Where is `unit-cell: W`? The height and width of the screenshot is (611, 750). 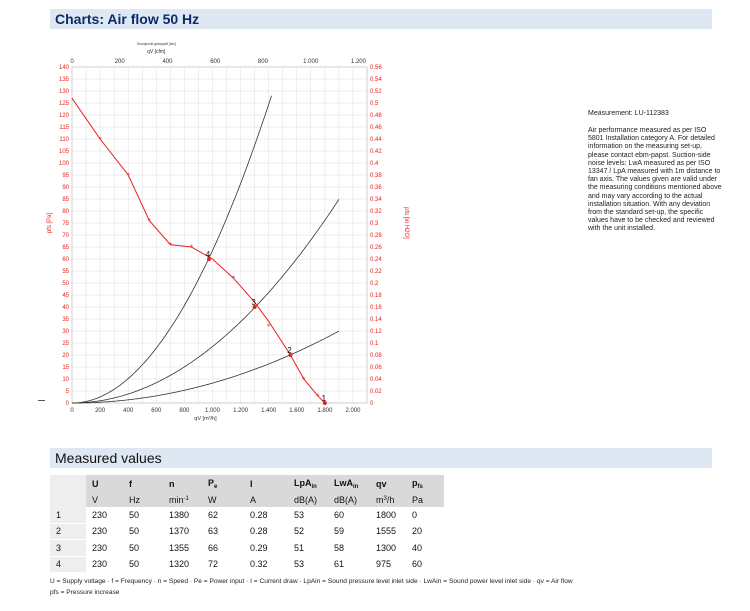
unit-cell: W is located at coordinates (223, 500).